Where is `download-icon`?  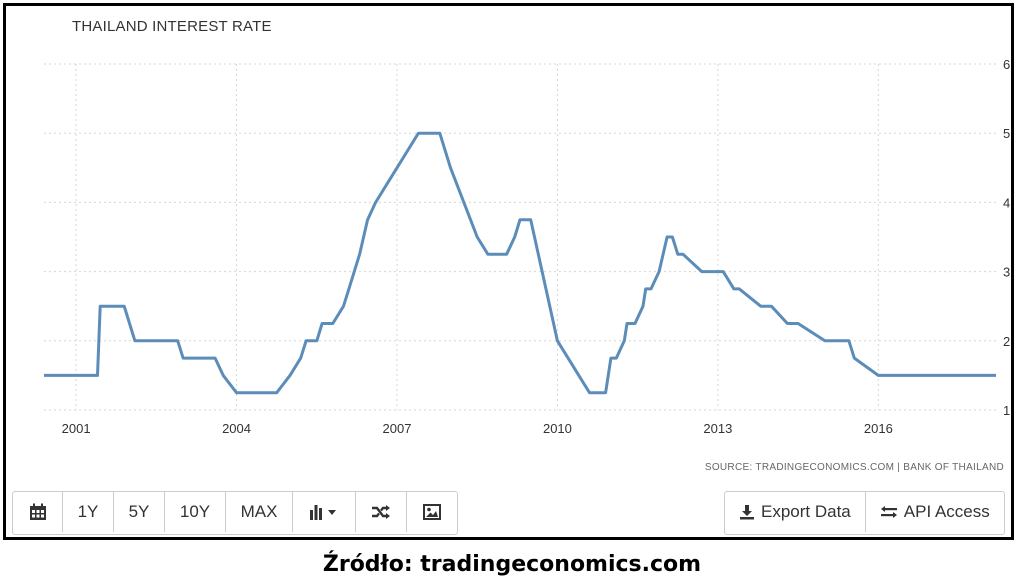 download-icon is located at coordinates (747, 512).